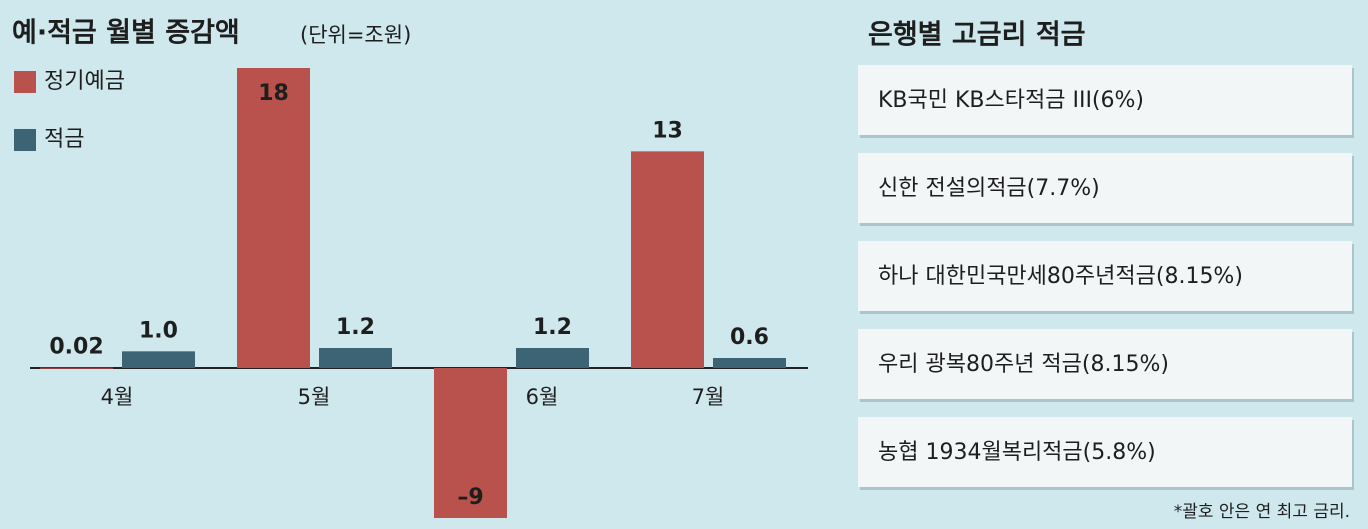 Image resolution: width=1368 pixels, height=529 pixels. I want to click on value-label: 0.6, so click(749, 337).